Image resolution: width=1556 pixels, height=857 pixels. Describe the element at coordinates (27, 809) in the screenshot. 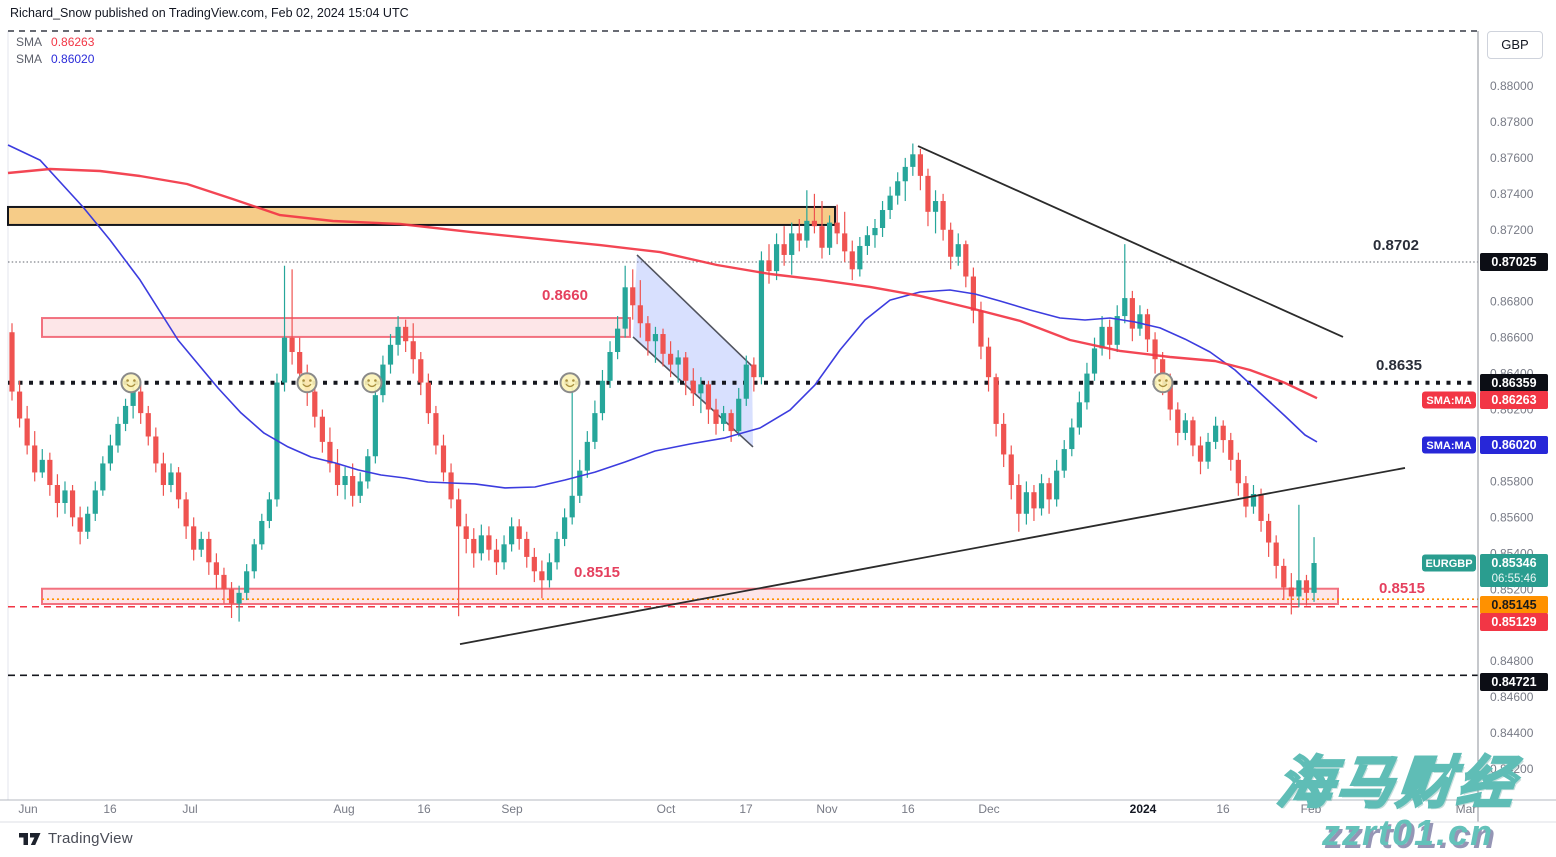

I see `time-axis-tick-Jun: Jun` at that location.